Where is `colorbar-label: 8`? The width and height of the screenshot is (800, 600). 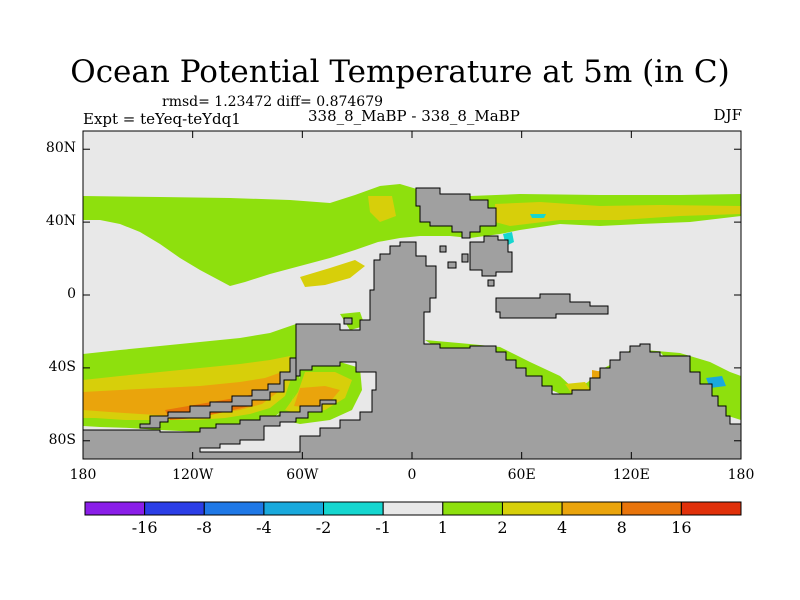 colorbar-label: 8 is located at coordinates (621, 527).